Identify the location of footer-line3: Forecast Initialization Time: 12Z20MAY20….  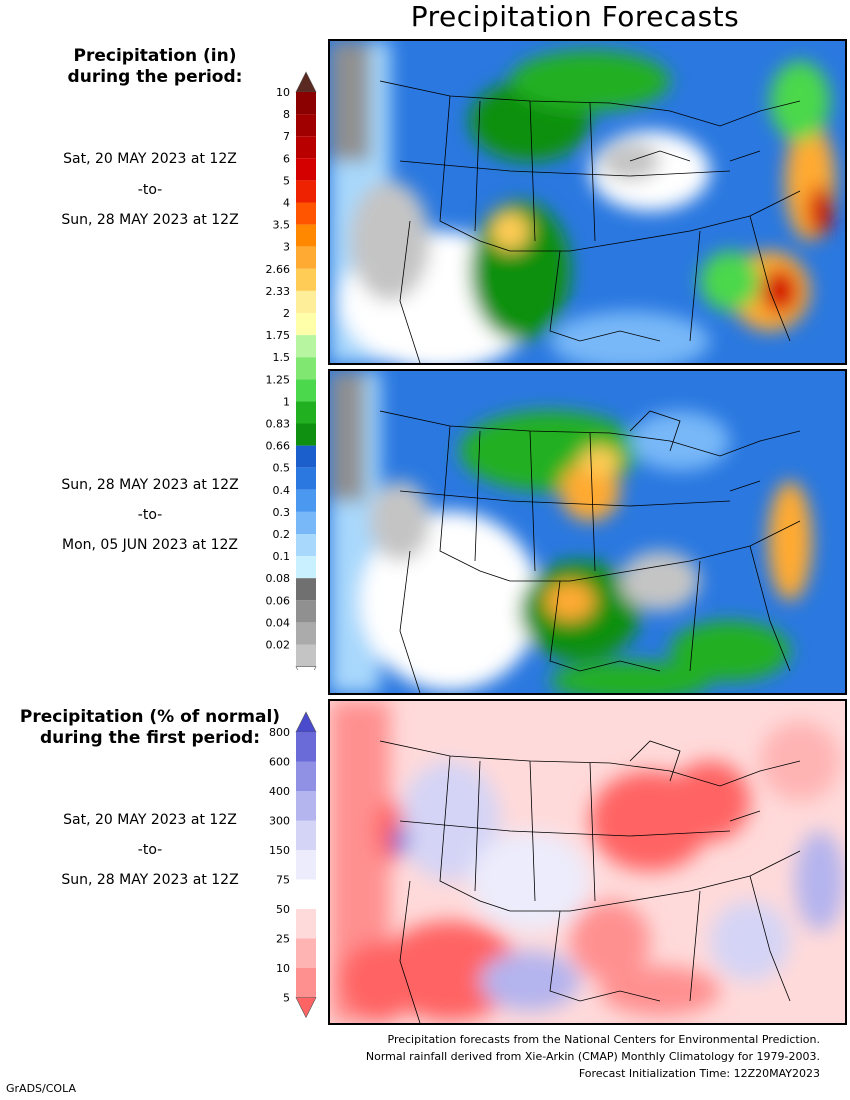
(699, 1073).